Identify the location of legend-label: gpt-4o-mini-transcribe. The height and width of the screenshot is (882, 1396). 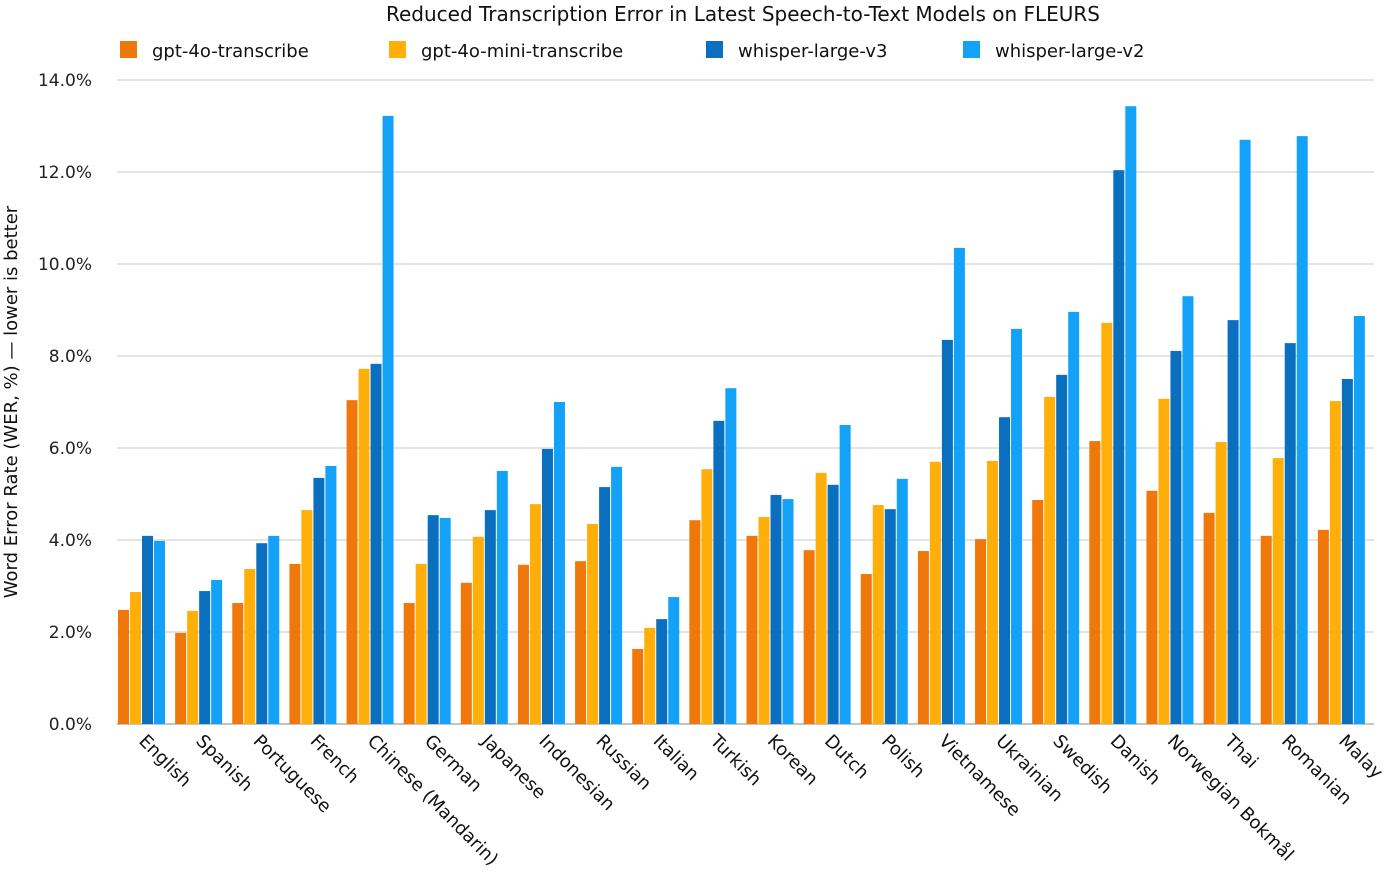
(522, 51).